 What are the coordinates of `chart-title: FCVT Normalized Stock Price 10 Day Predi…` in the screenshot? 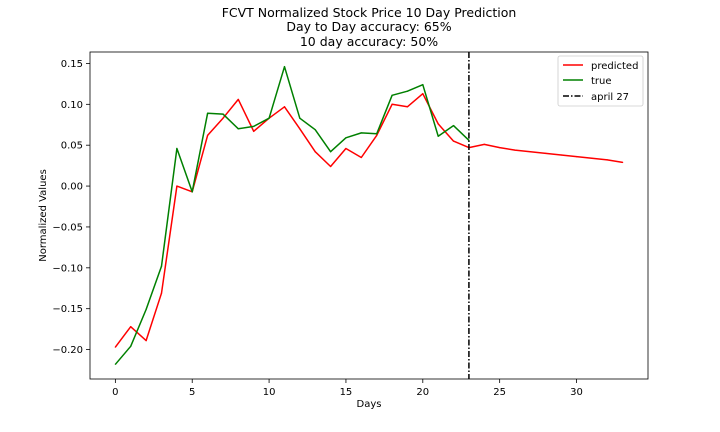 It's located at (369, 27).